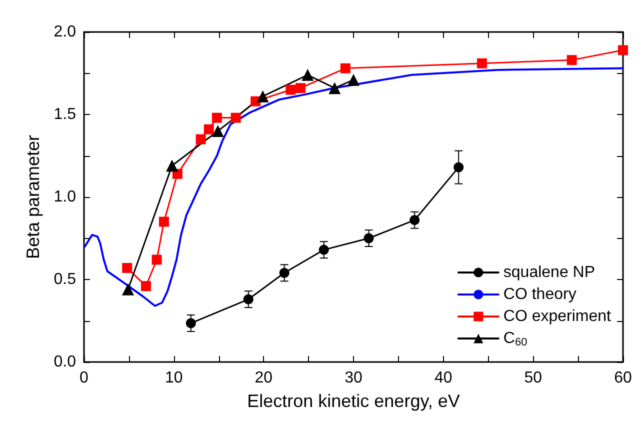  What do you see at coordinates (533, 378) in the screenshot?
I see `x-tick-label: 50` at bounding box center [533, 378].